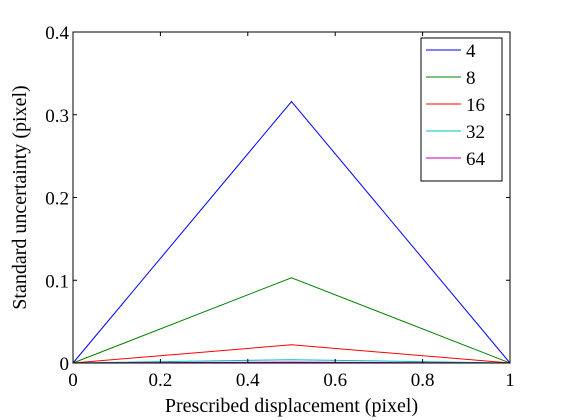 This screenshot has width=561, height=420. What do you see at coordinates (65, 364) in the screenshot?
I see `y-tick-label: 0` at bounding box center [65, 364].